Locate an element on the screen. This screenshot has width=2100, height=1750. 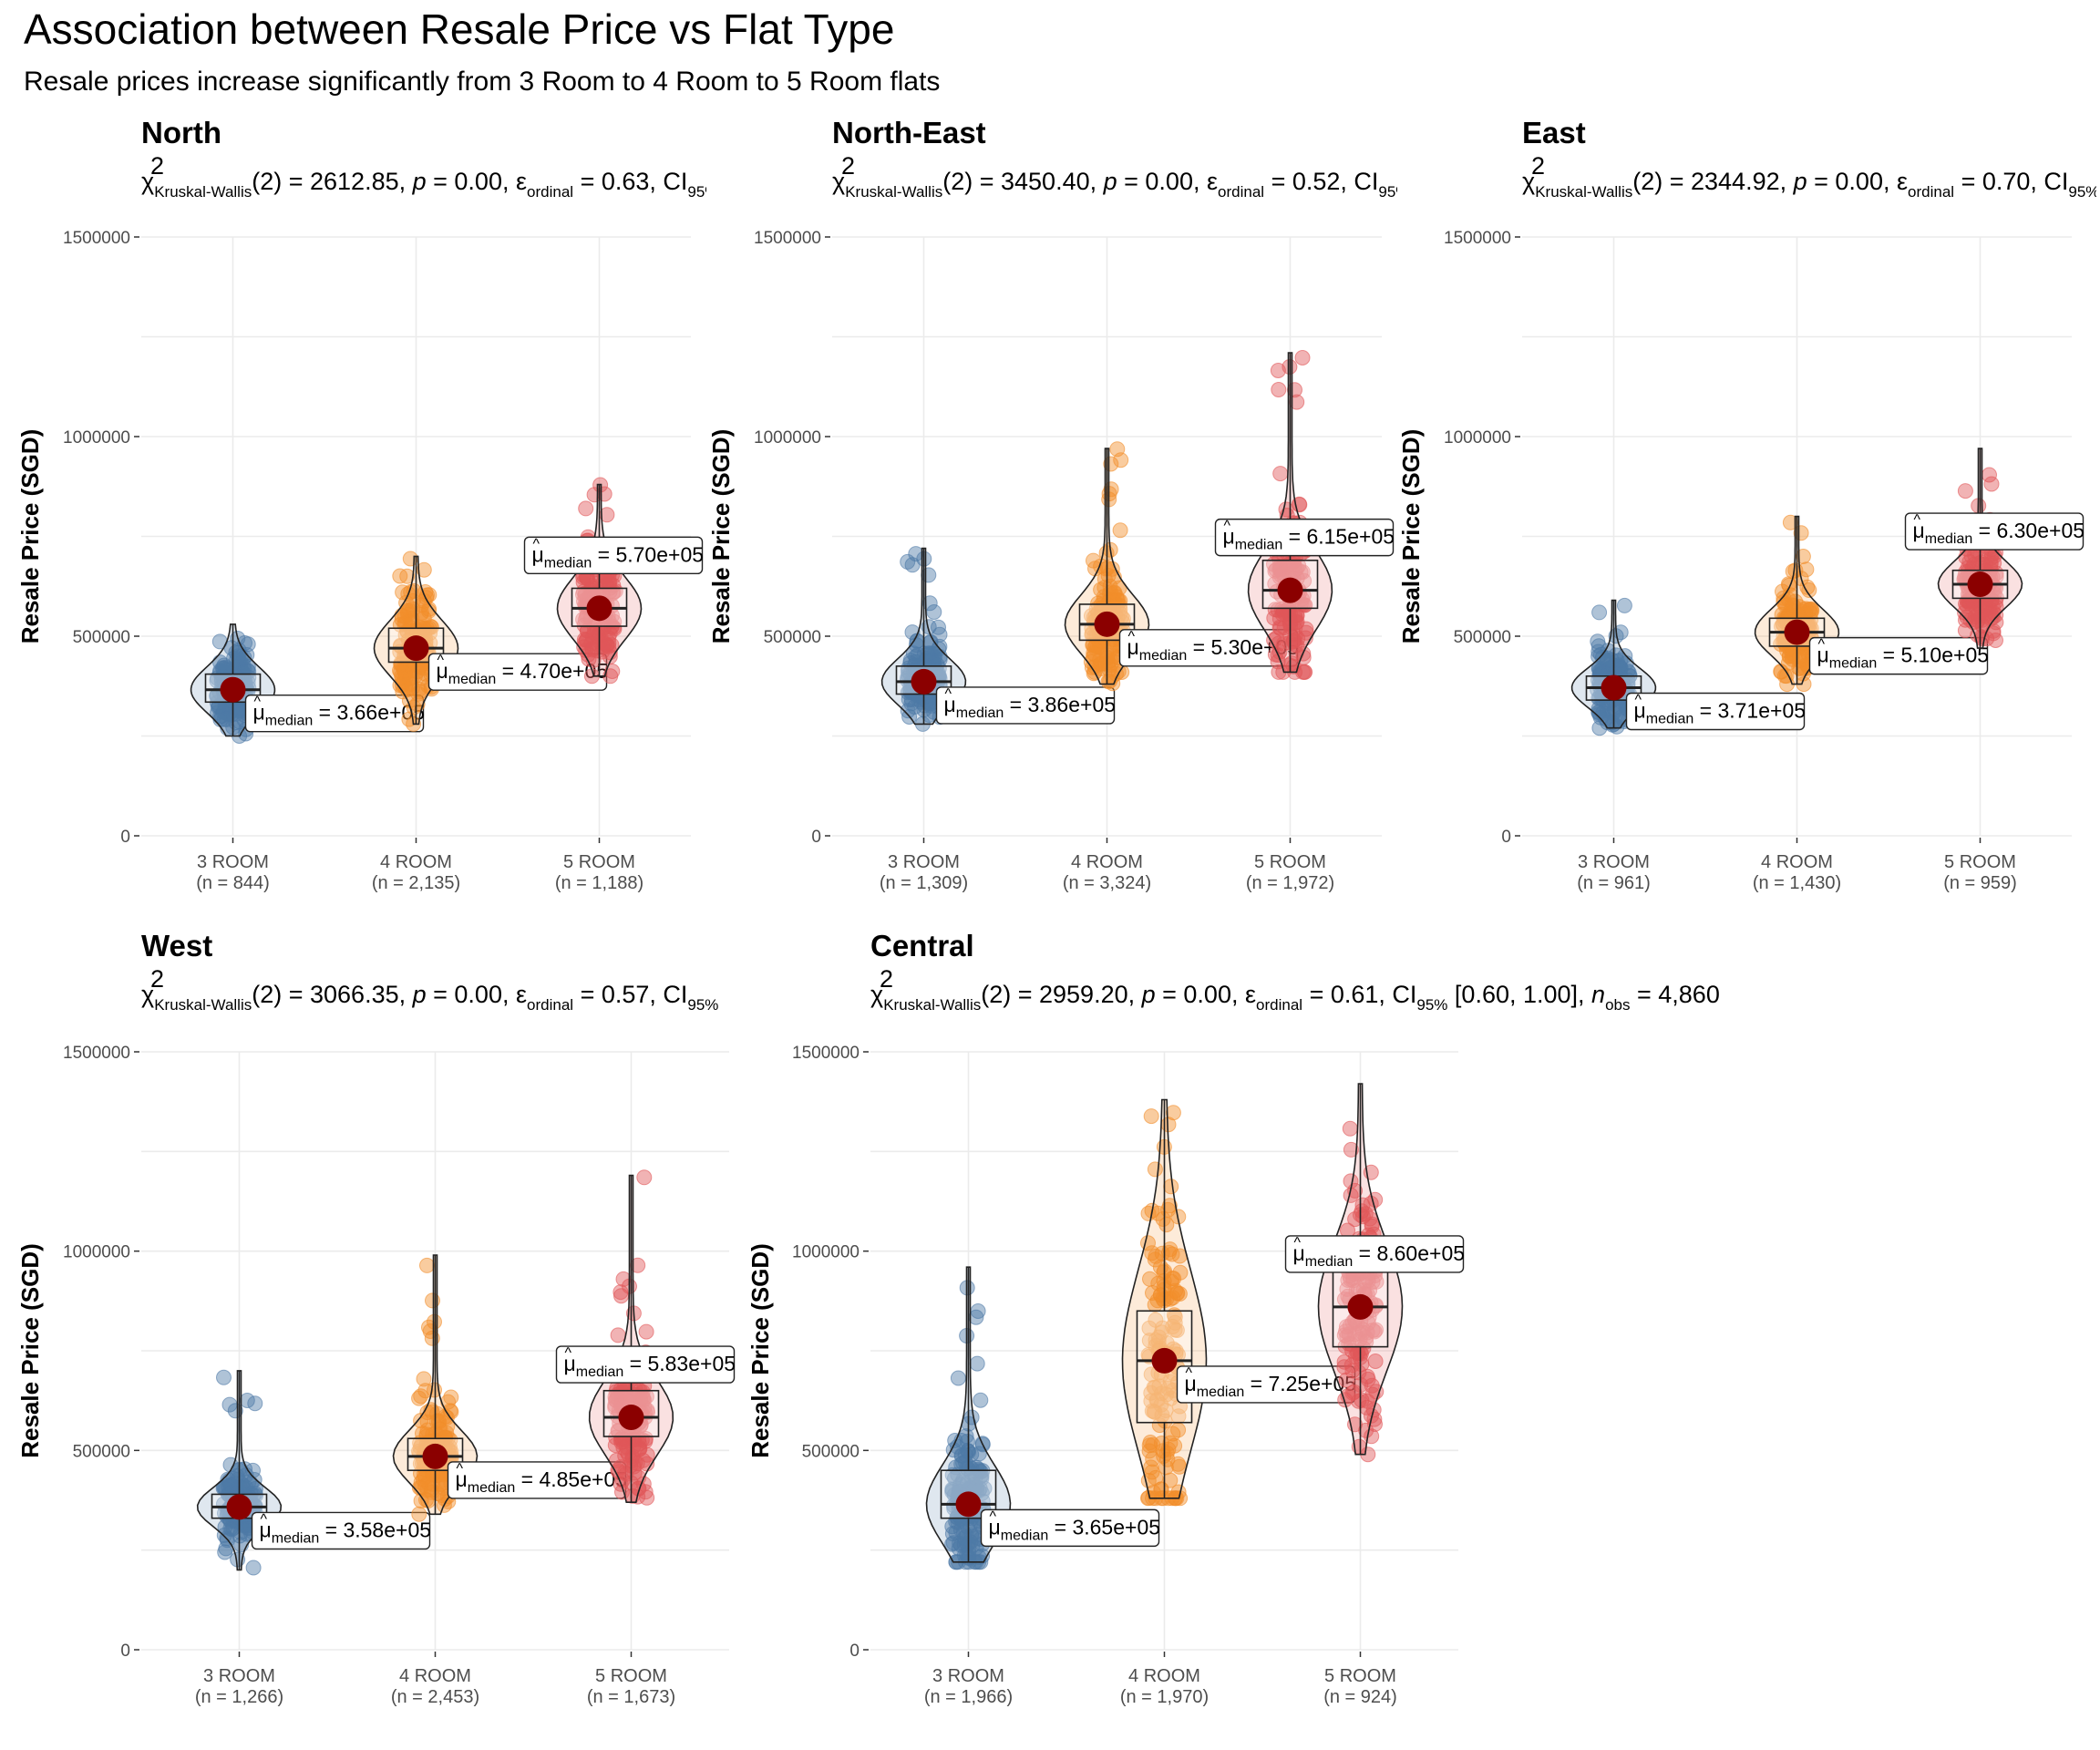
x-tick-n: (n = 1,970) is located at coordinates (1164, 1697).